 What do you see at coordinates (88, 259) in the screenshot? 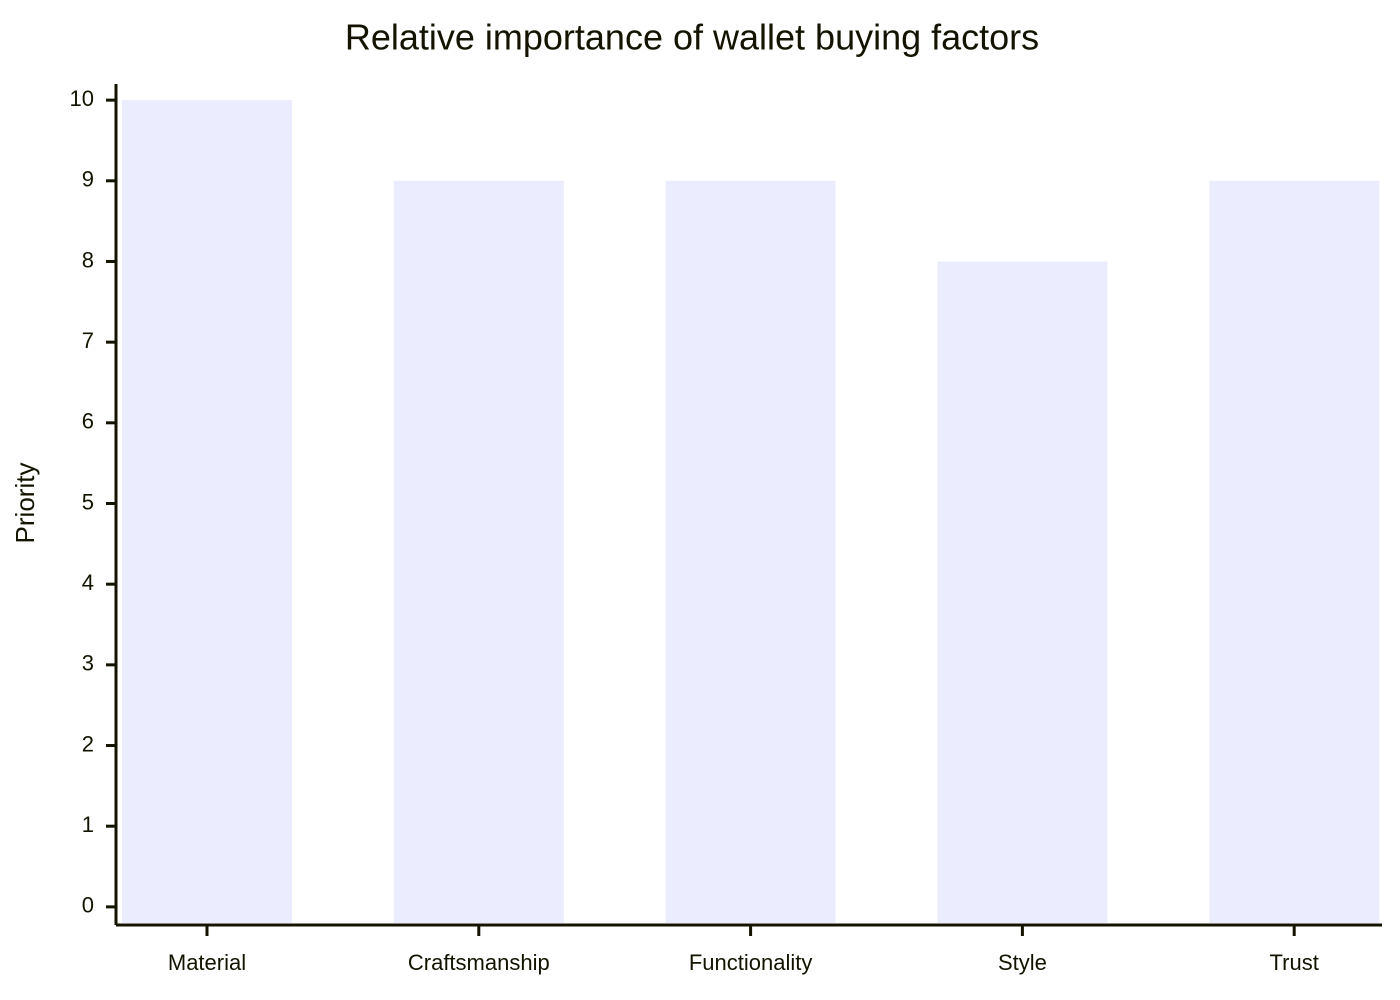
I see `y-tick-label: 8` at bounding box center [88, 259].